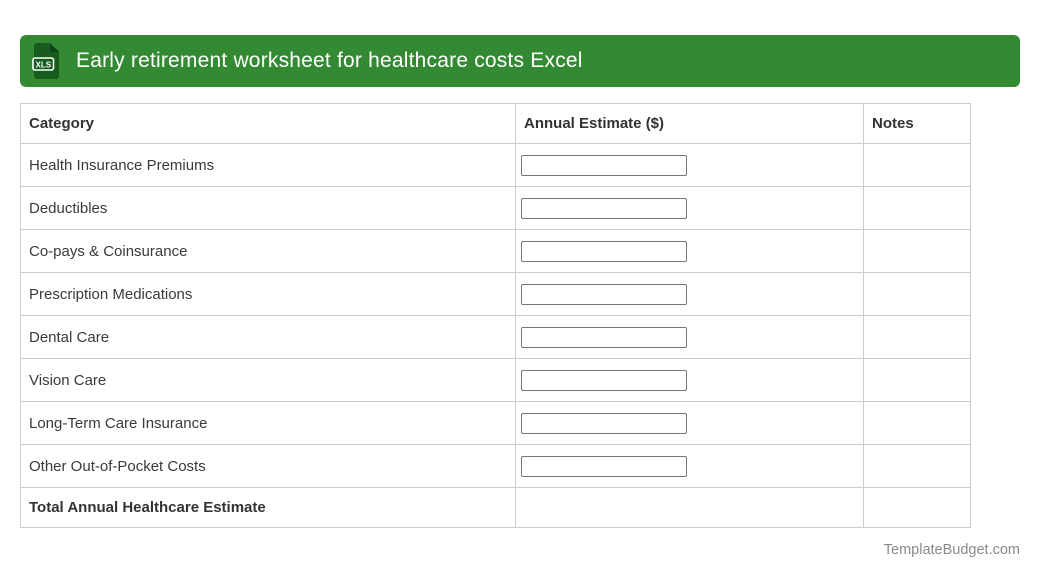 The height and width of the screenshot is (584, 1040). I want to click on column-header-notes: Notes, so click(917, 123).